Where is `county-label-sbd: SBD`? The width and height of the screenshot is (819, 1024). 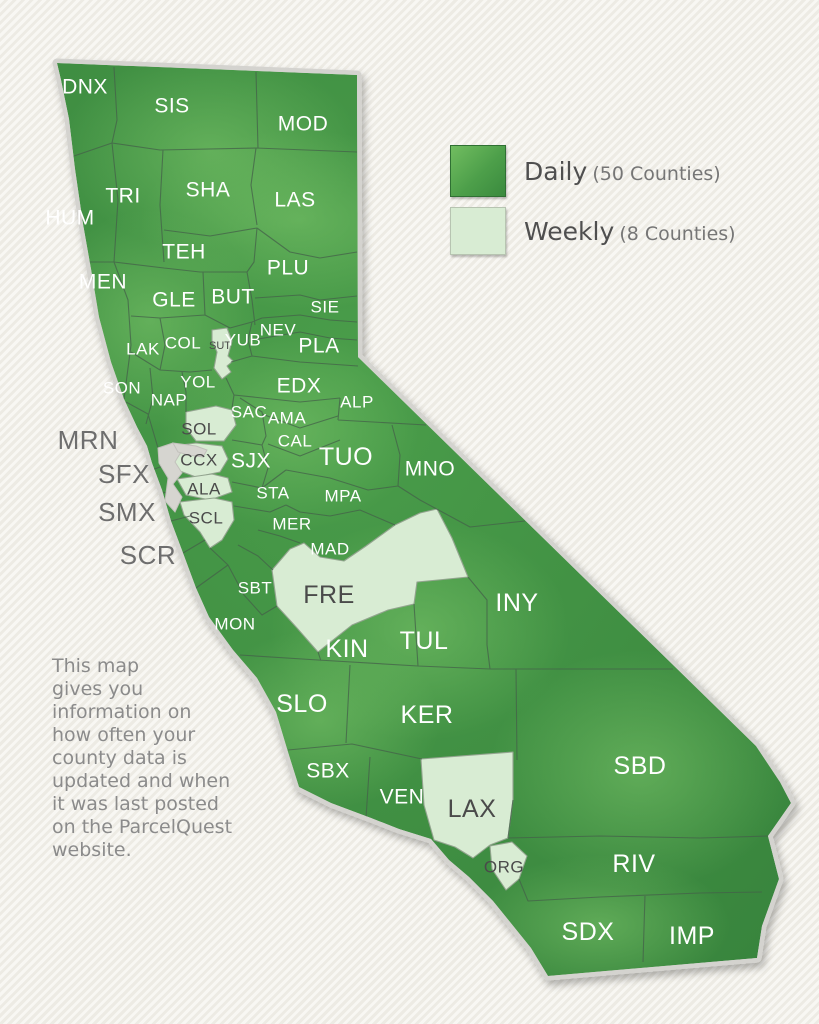
county-label-sbd: SBD is located at coordinates (640, 766).